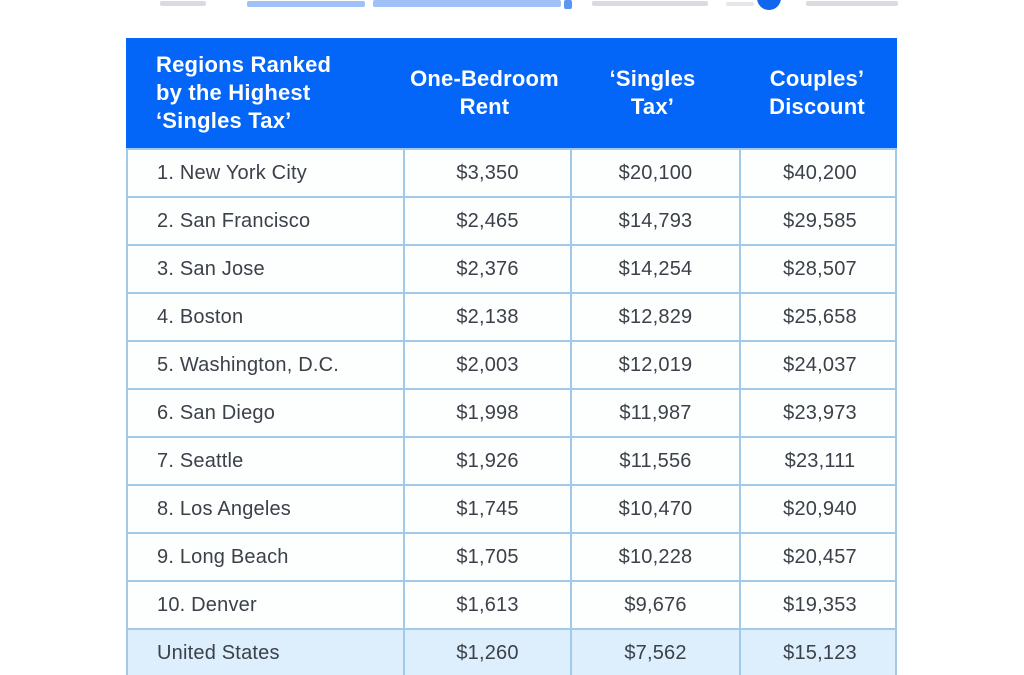  What do you see at coordinates (486, 317) in the screenshot?
I see `rent-cell: $2,138` at bounding box center [486, 317].